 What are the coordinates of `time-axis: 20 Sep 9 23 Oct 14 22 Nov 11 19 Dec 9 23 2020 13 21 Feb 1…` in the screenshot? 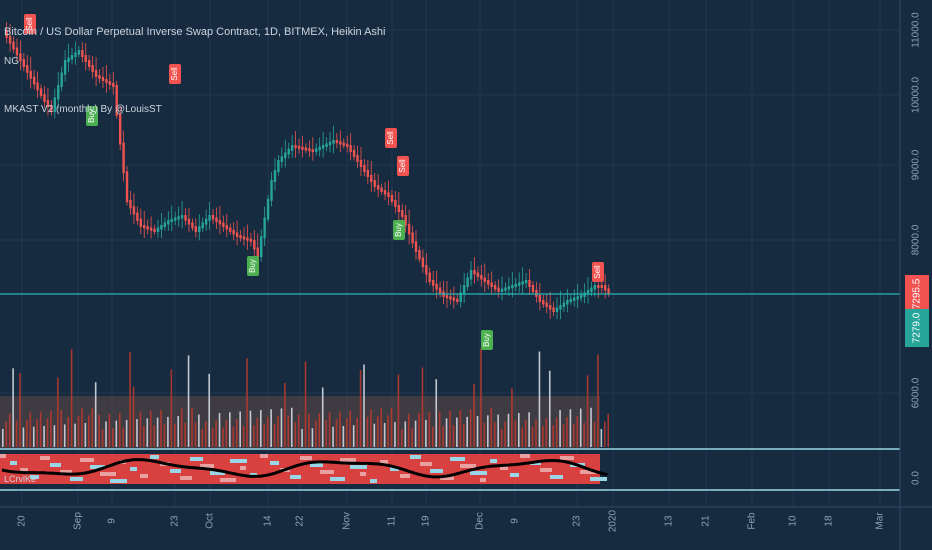 It's located at (451, 520).